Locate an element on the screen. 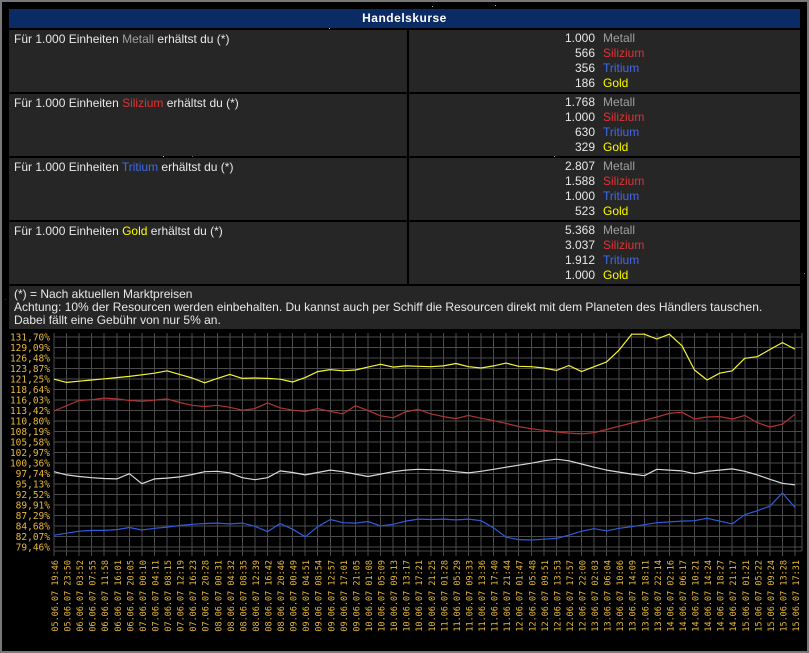  y-tick-label: 123,87% is located at coordinates (30, 369).